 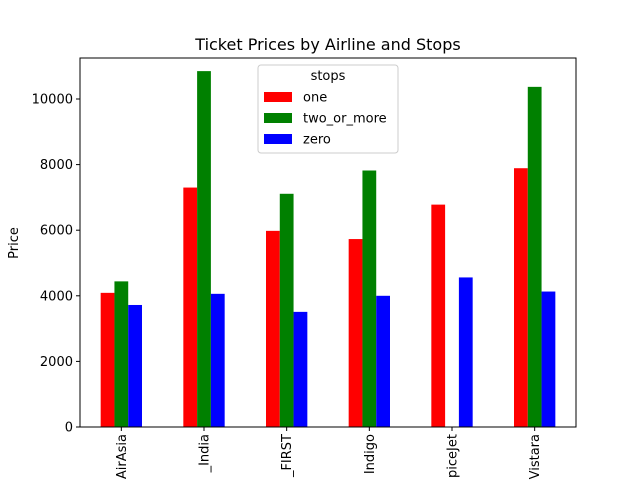 I want to click on bar-two_or_more-AirAsia, so click(x=121, y=354).